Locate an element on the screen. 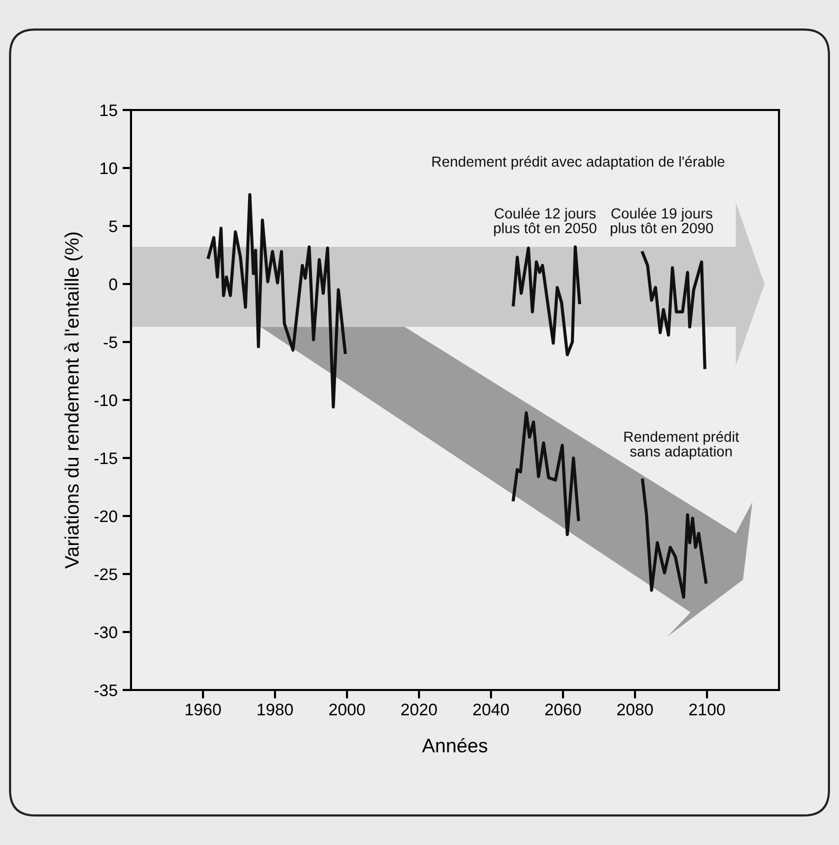 The height and width of the screenshot is (845, 839). y-tick-label: -10 is located at coordinates (106, 400).